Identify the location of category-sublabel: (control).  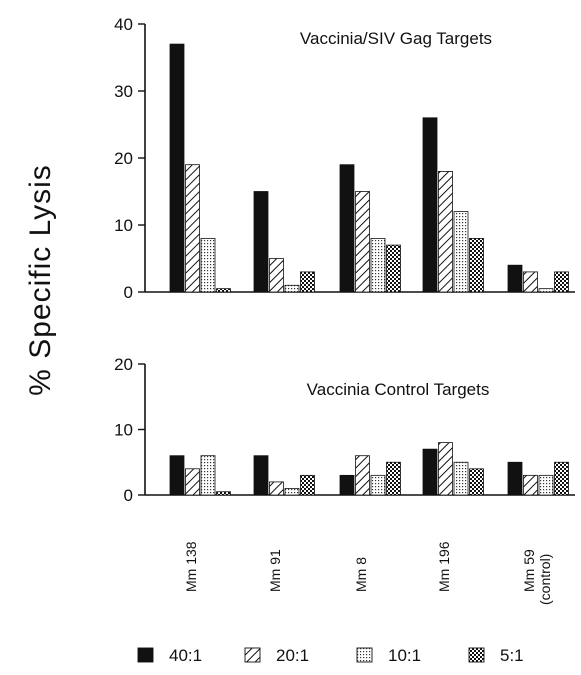
(545, 579).